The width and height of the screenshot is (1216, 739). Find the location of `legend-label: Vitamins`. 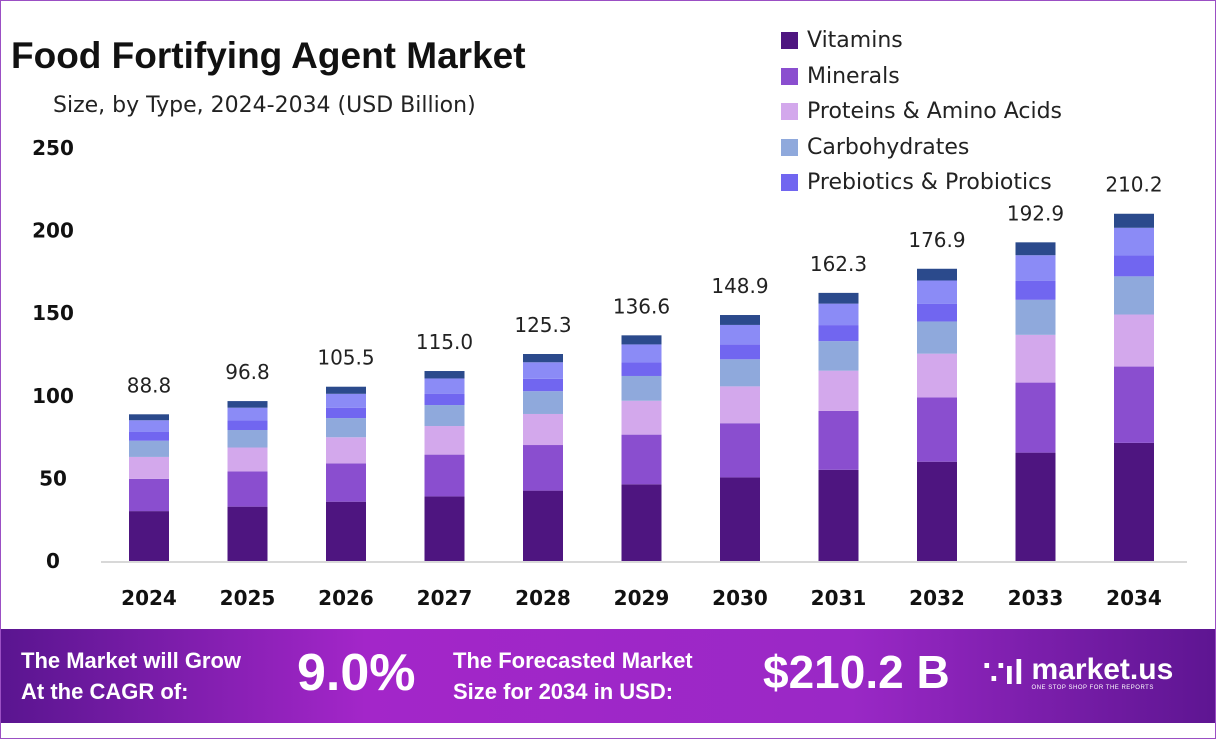

legend-label: Vitamins is located at coordinates (855, 41).